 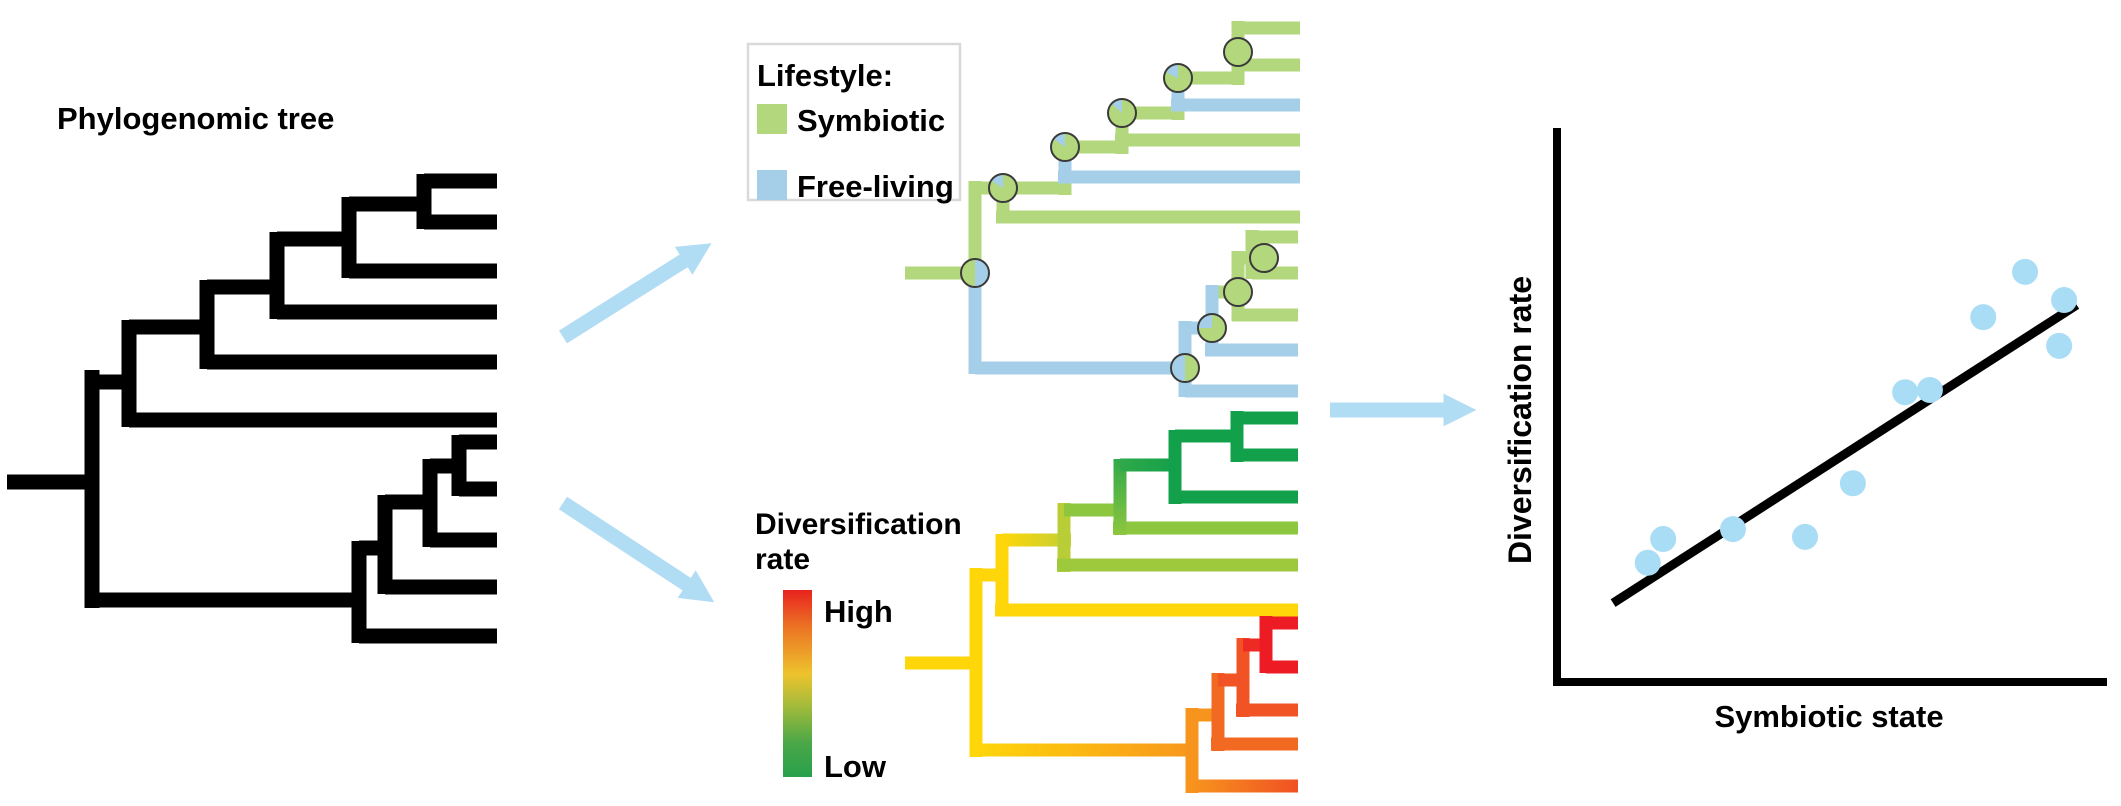 I want to click on scatter-points, so click(x=1856, y=417).